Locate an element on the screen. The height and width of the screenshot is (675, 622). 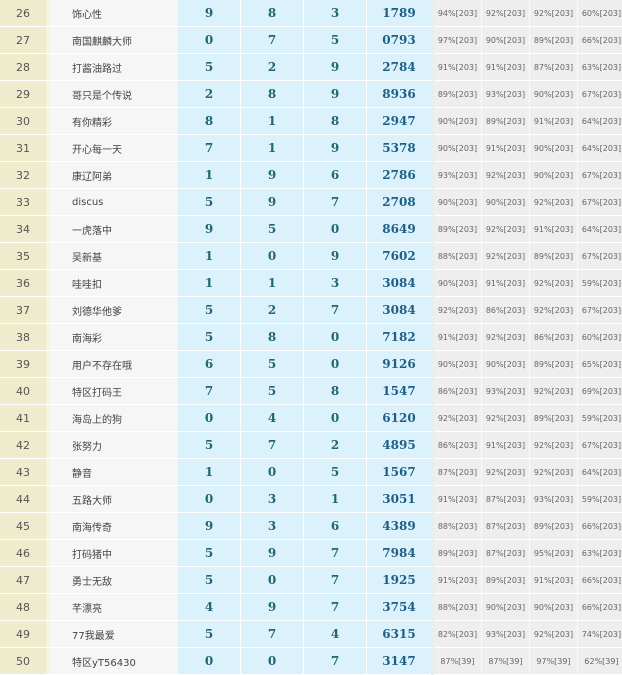
number: 2786 is located at coordinates (400, 175).